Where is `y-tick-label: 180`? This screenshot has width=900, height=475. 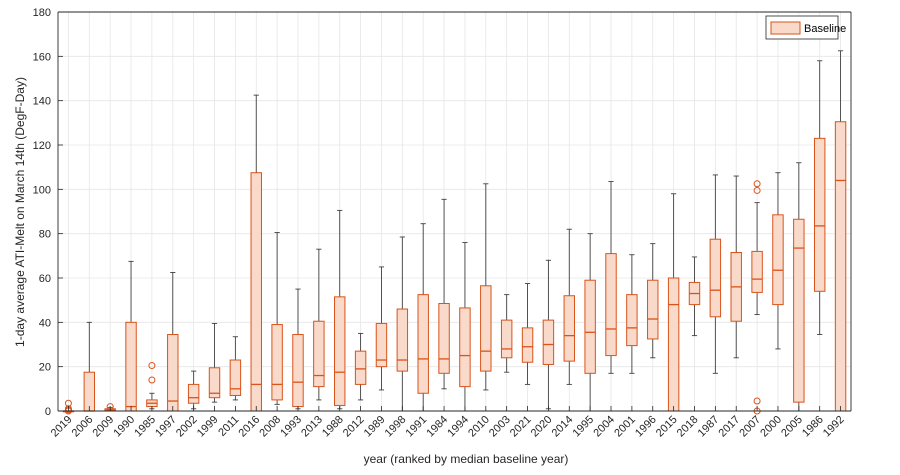
y-tick-label: 180 is located at coordinates (42, 13).